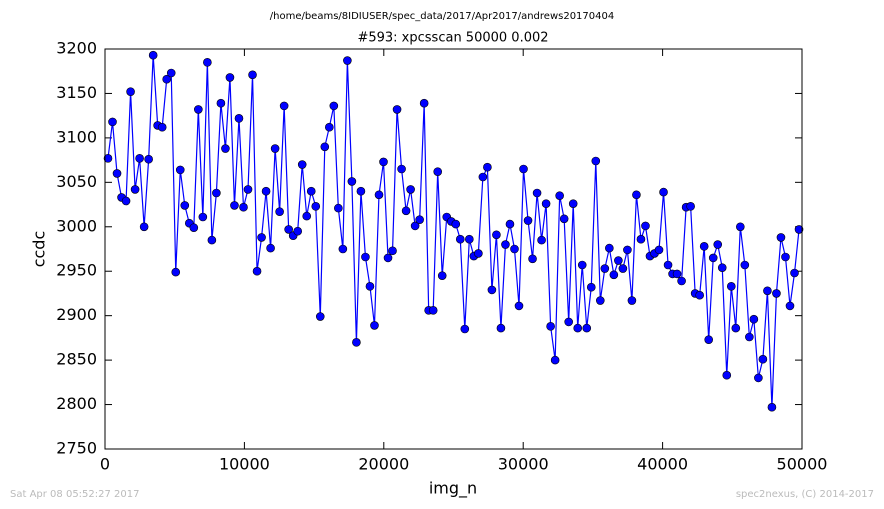 The height and width of the screenshot is (509, 884). Describe the element at coordinates (75, 494) in the screenshot. I see `footer-left: Sat Apr 08 05:52:27 2017` at that location.